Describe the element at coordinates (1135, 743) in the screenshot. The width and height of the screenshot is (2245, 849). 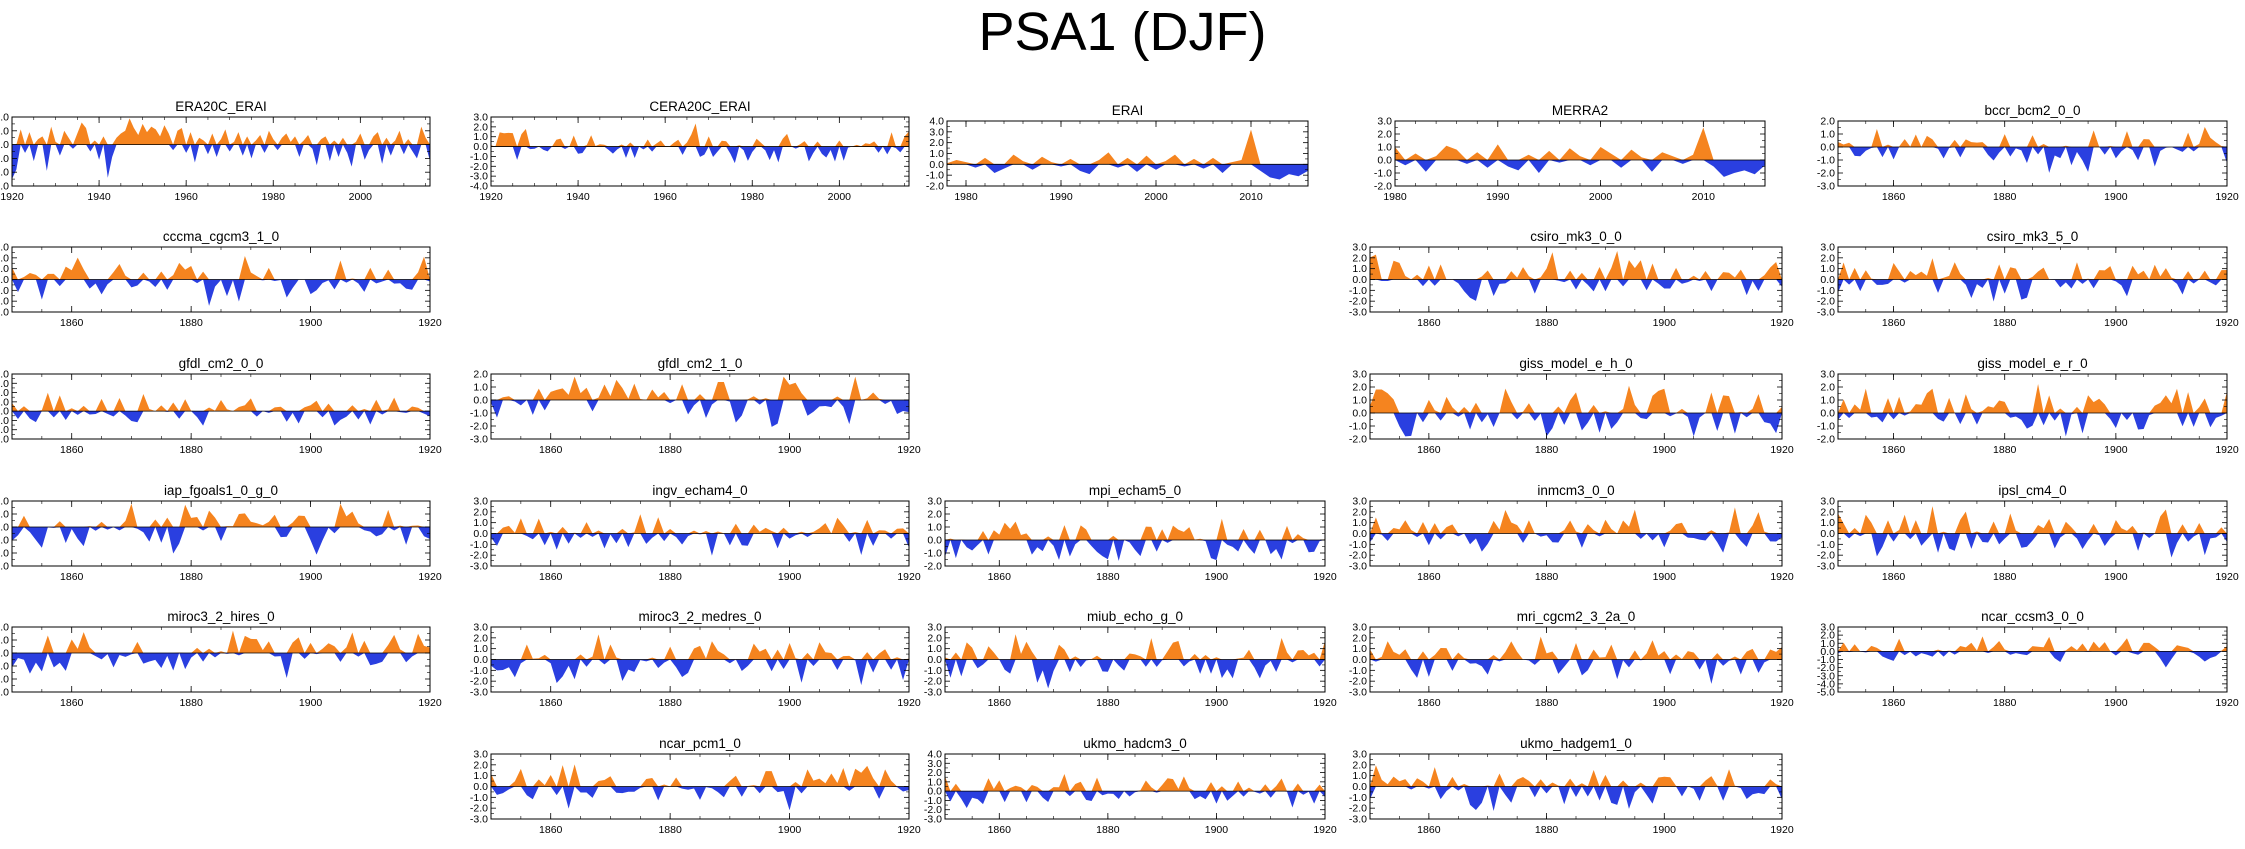
I see `panel-title: ukmo_hadcm3_0` at that location.